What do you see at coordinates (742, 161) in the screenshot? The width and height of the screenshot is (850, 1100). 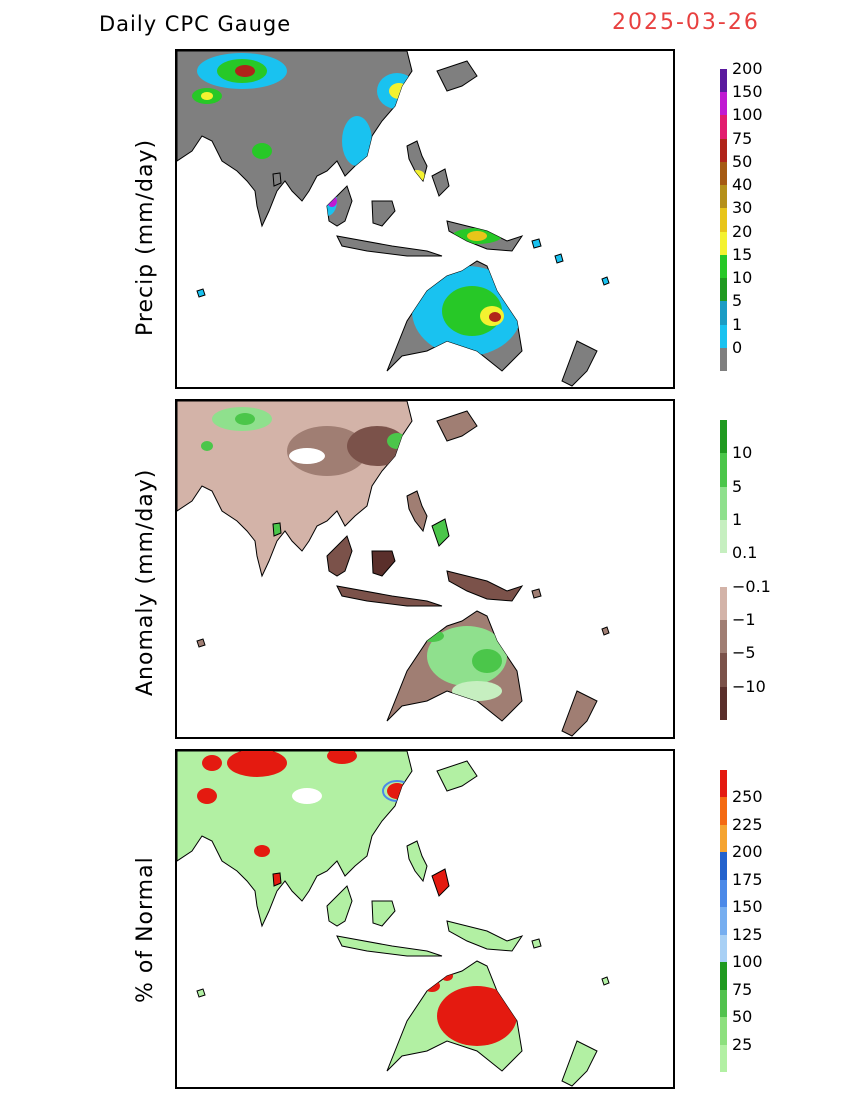 I see `precip-colorbar-label: 50` at bounding box center [742, 161].